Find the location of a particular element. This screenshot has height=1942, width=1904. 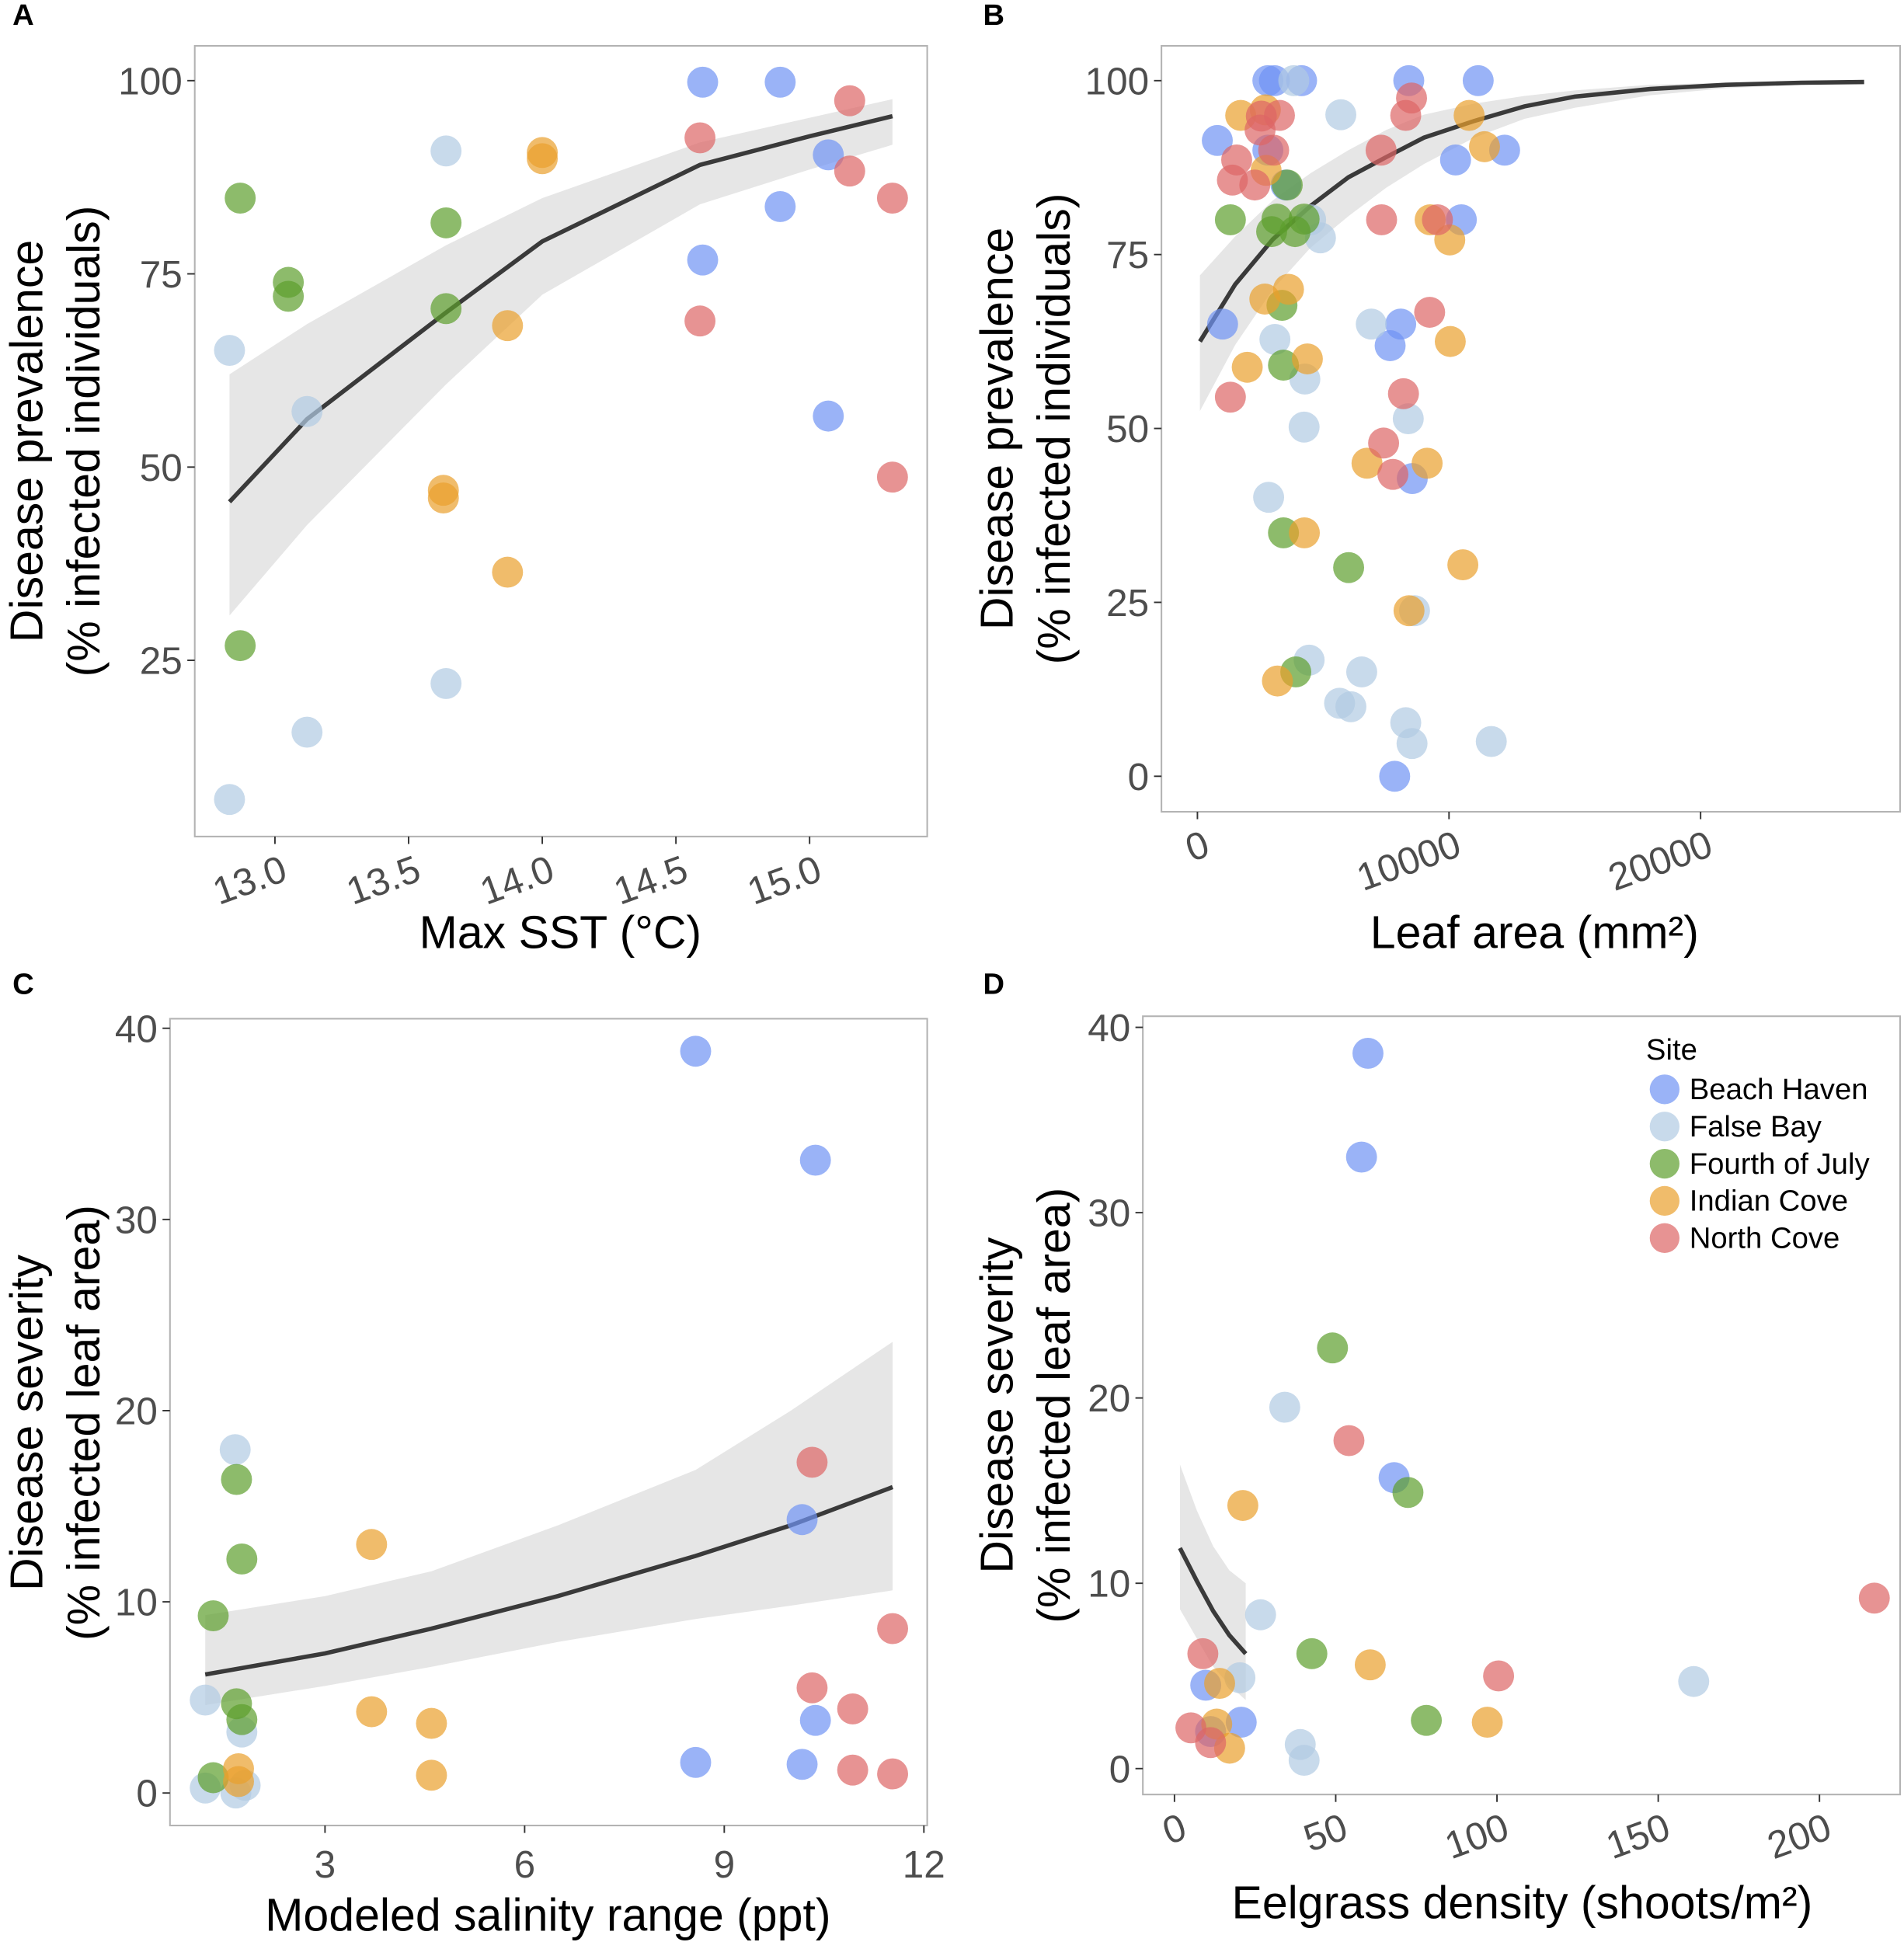

x-tick-label: 10000 is located at coordinates (1409, 861).